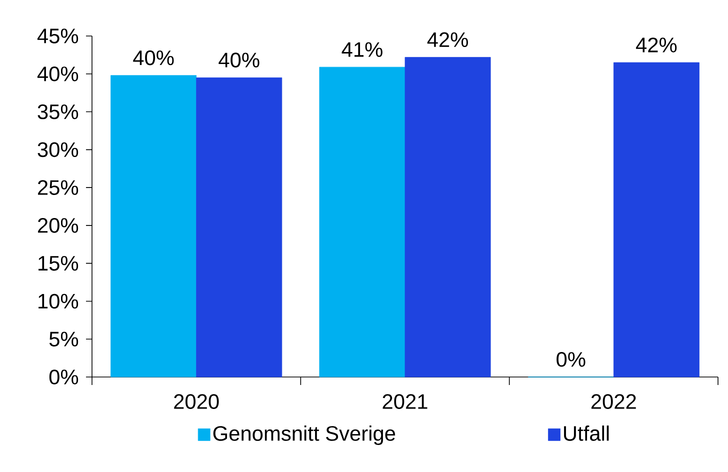 The width and height of the screenshot is (728, 472). I want to click on data-label: 41%, so click(362, 49).